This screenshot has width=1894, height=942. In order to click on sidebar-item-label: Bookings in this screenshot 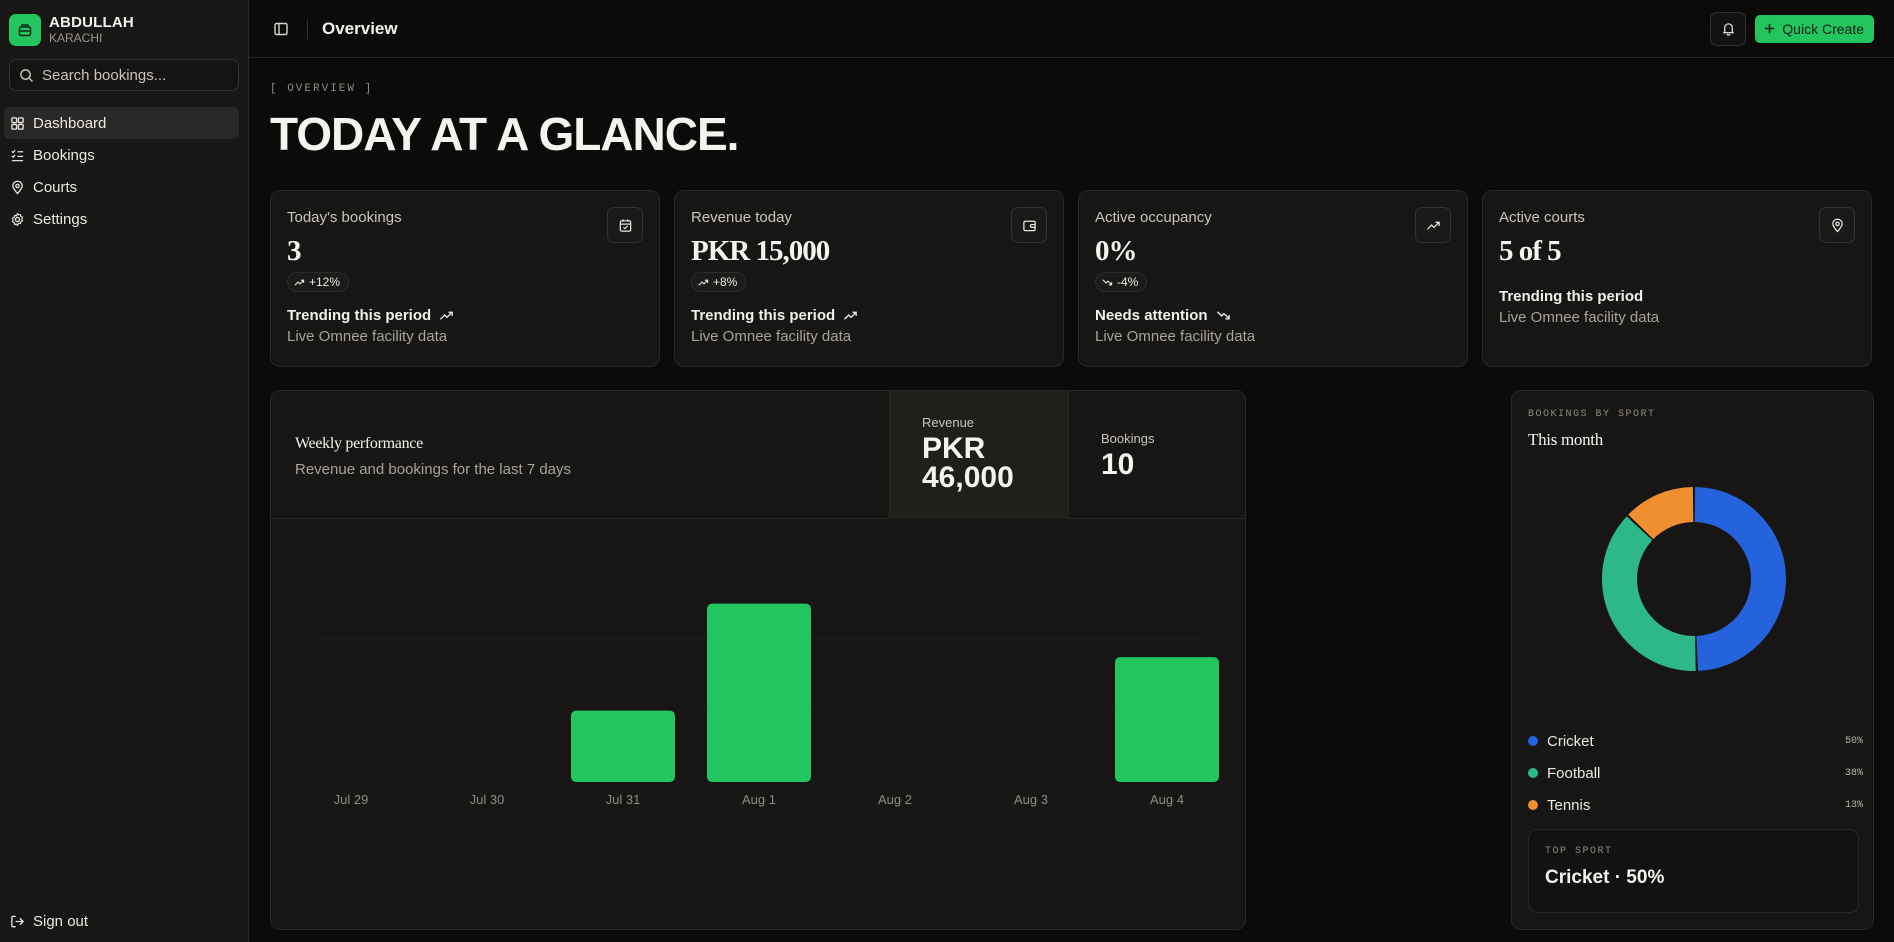, I will do `click(64, 155)`.